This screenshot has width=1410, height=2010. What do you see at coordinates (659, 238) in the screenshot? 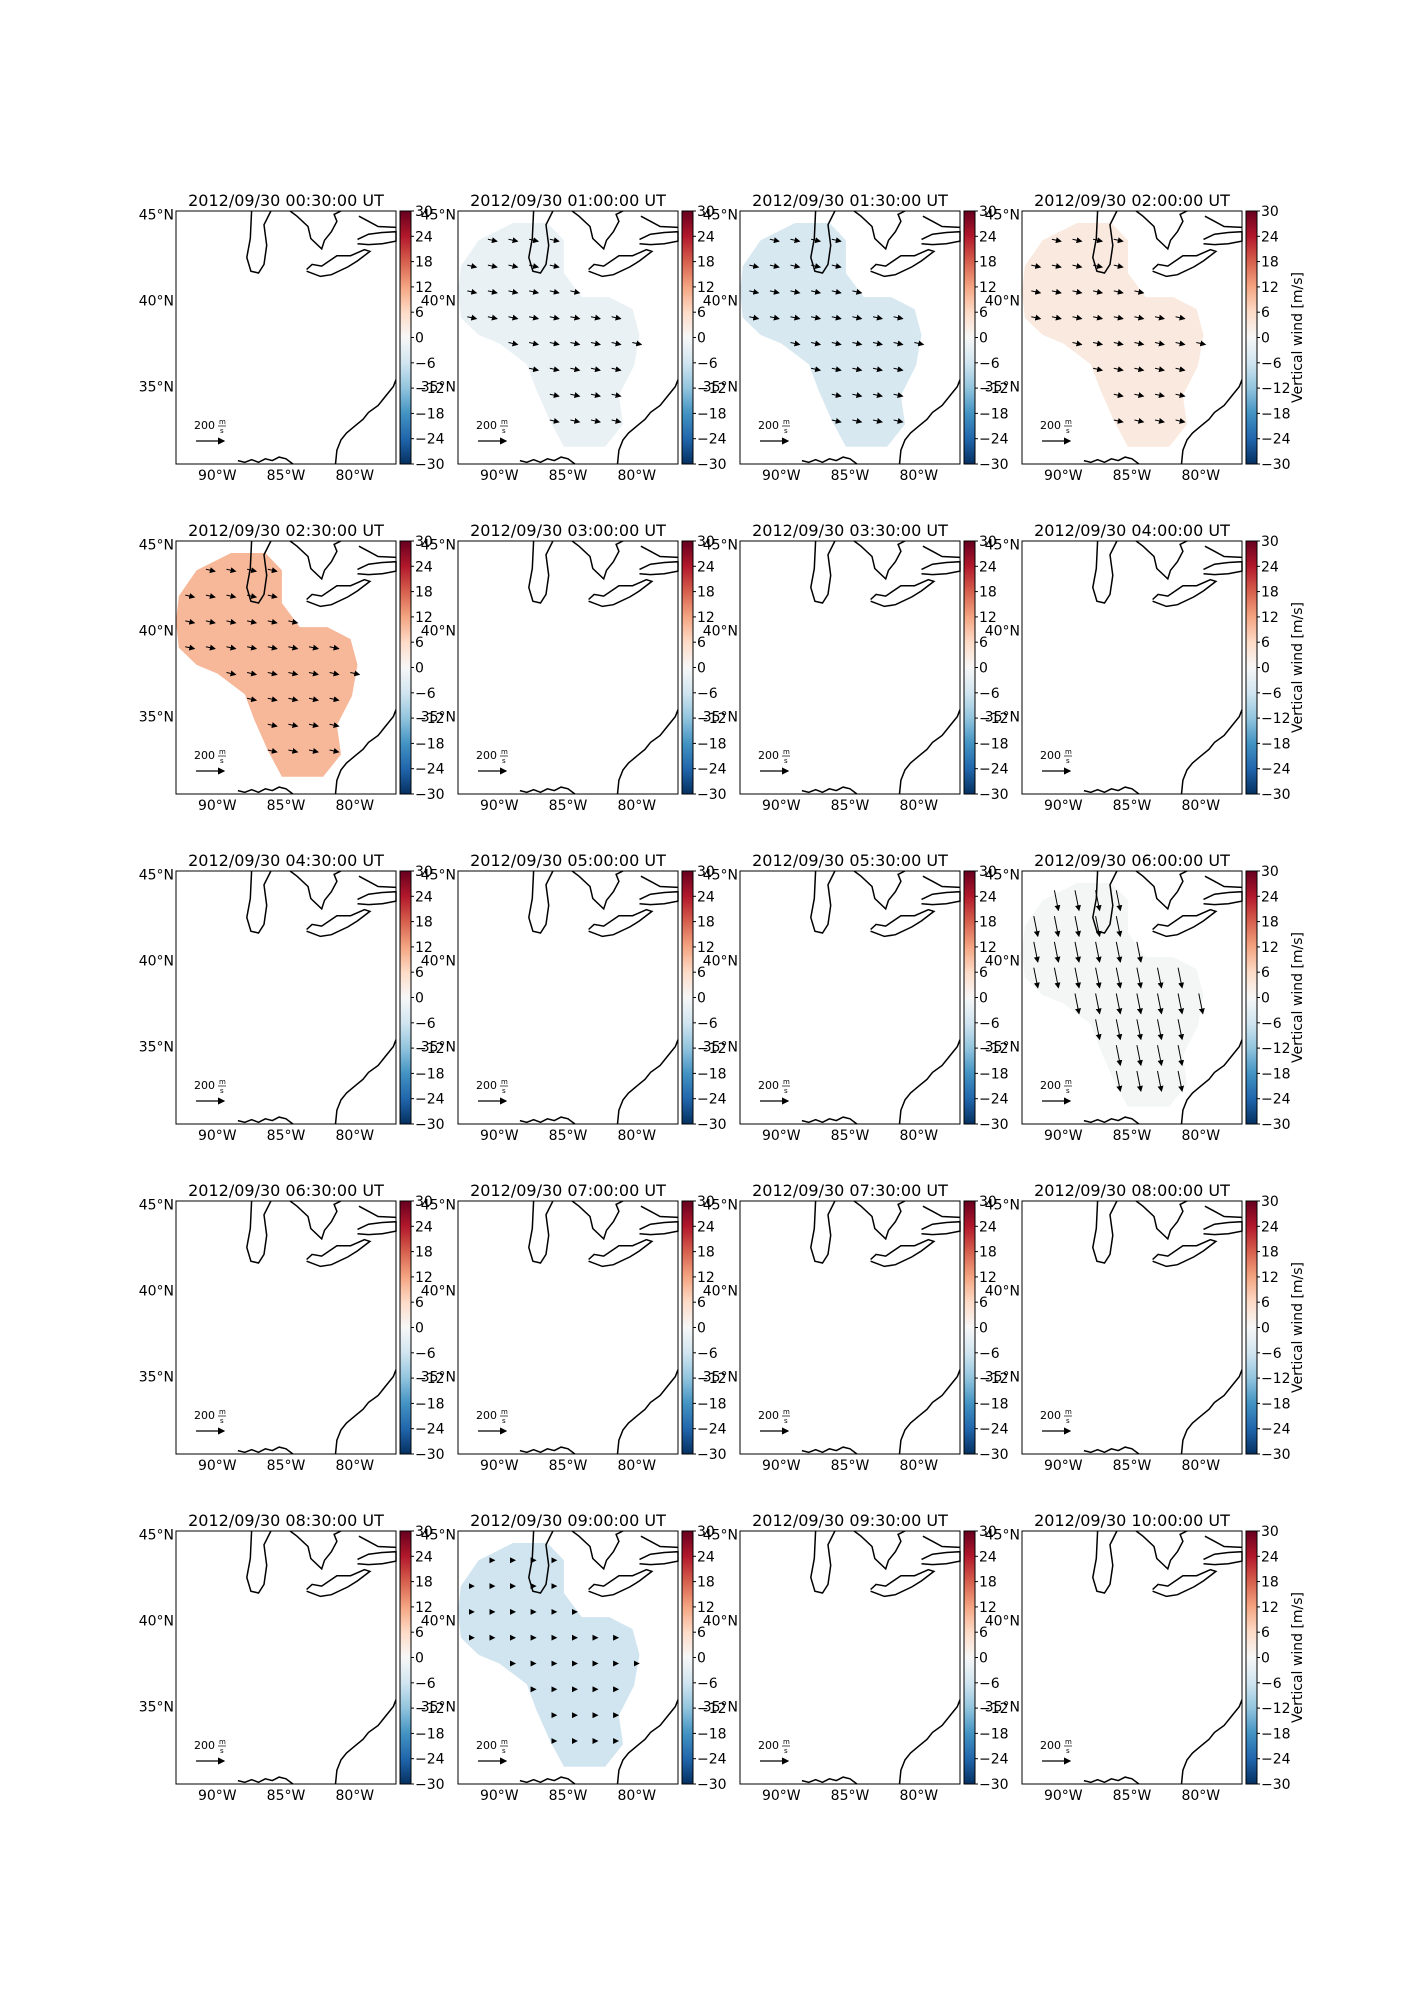
I see `lake-ontario-shore` at bounding box center [659, 238].